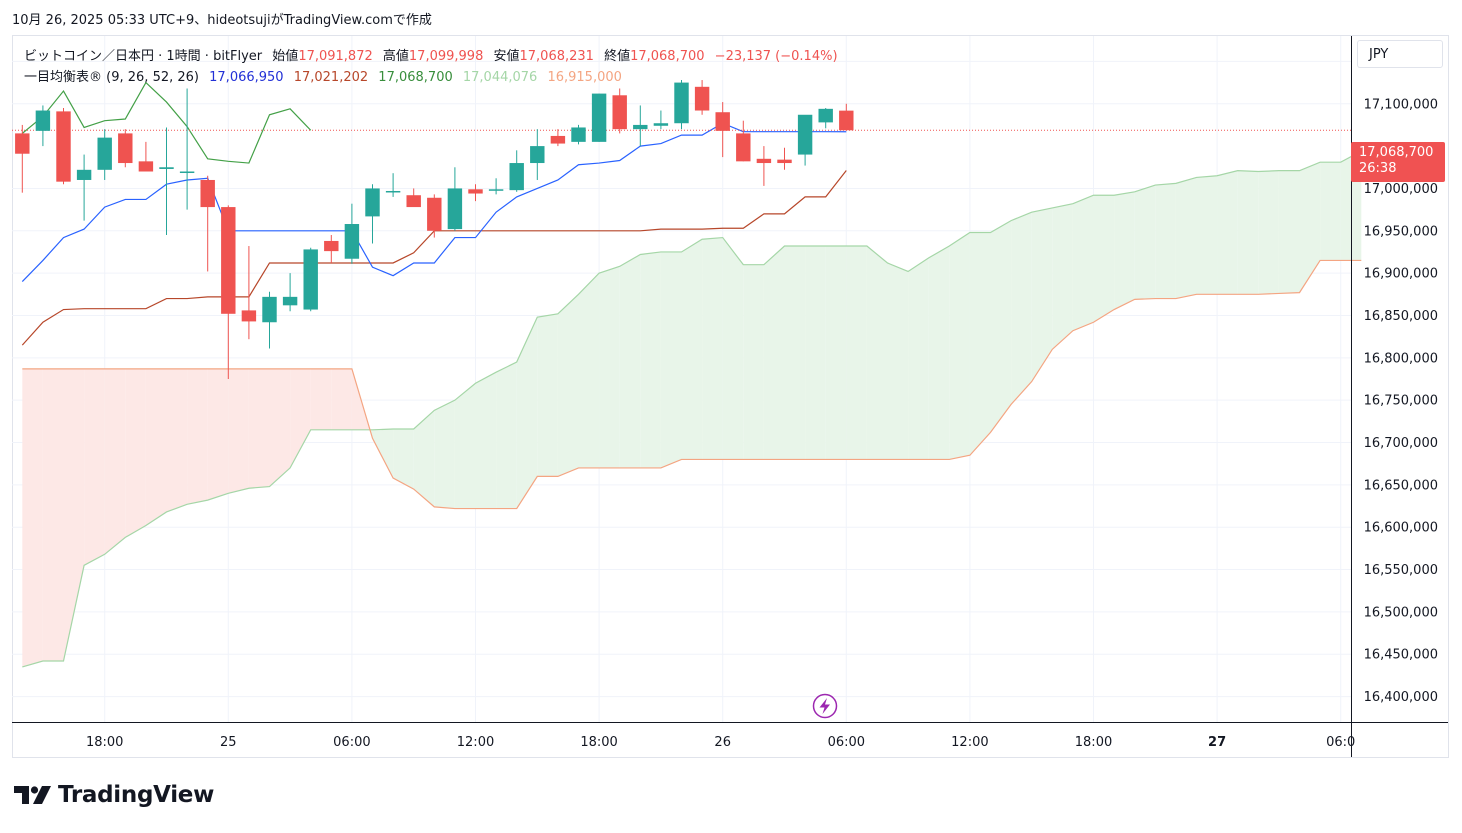 Image resolution: width=1462 pixels, height=833 pixels. I want to click on y-tick-label: 17,000,000, so click(1401, 189).